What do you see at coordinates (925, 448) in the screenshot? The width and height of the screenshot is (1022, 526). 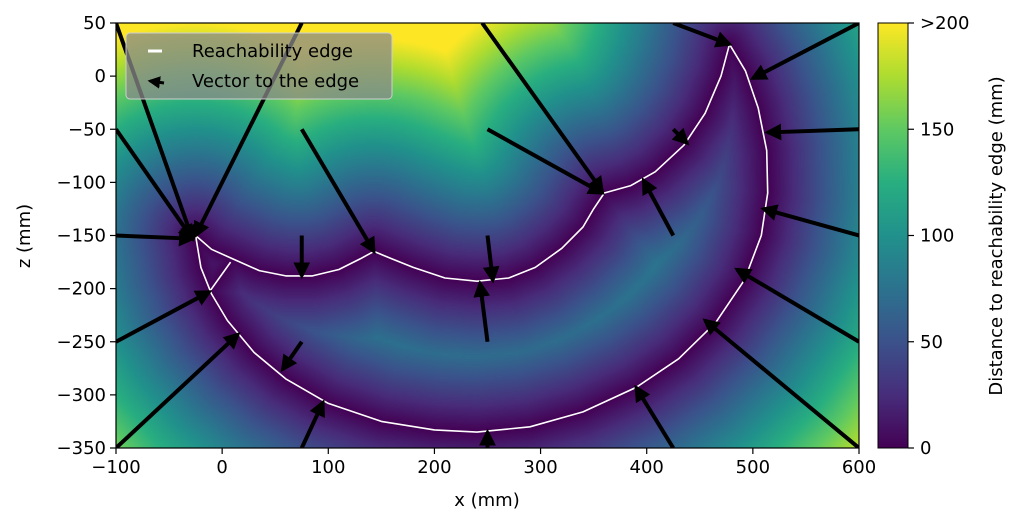 I see `colorbar-tick-label: 0` at bounding box center [925, 448].